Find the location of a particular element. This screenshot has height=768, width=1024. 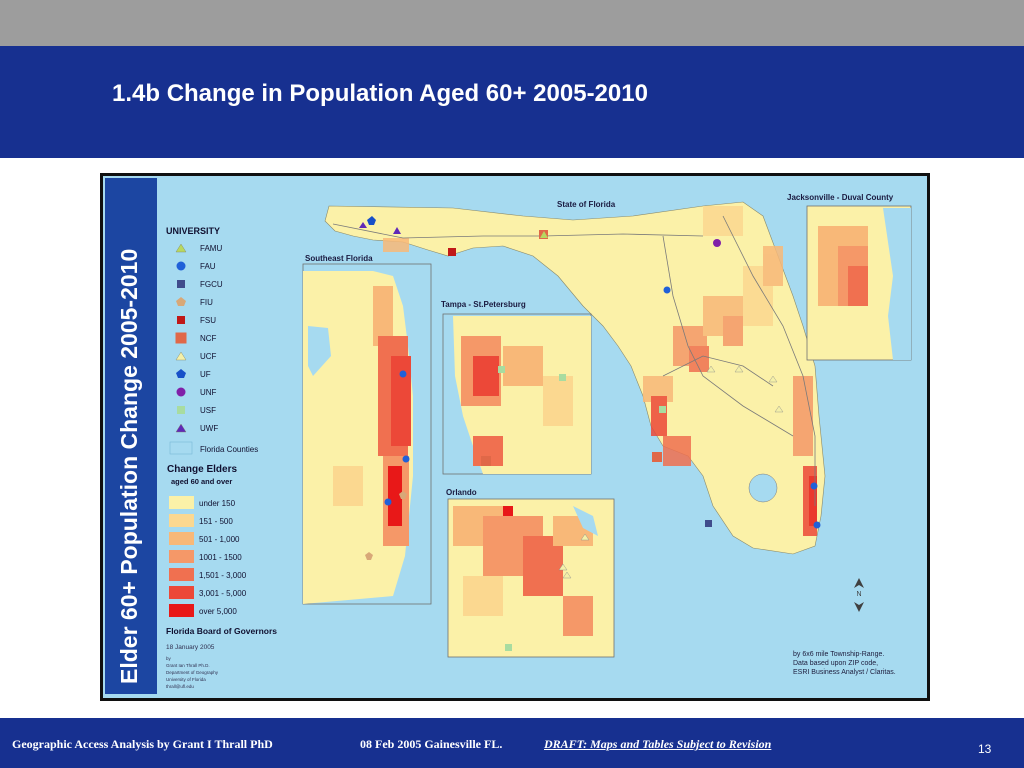

top-gray-band is located at coordinates (512, 23).